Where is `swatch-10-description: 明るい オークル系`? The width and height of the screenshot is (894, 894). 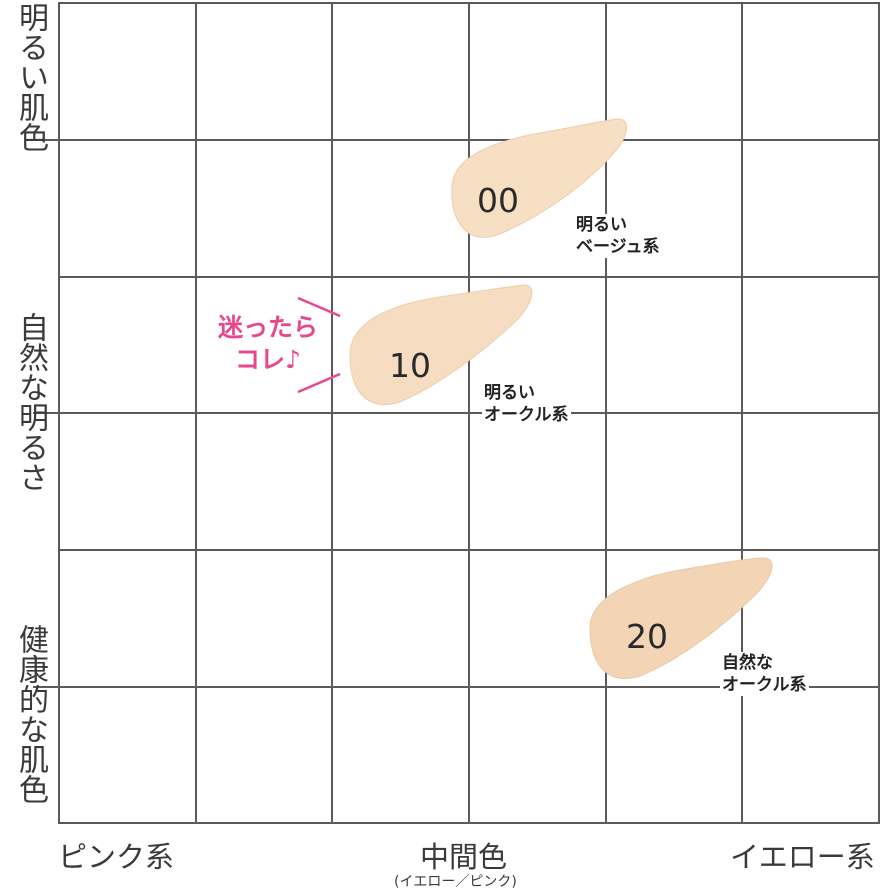 swatch-10-description: 明るい オークル系 is located at coordinates (526, 404).